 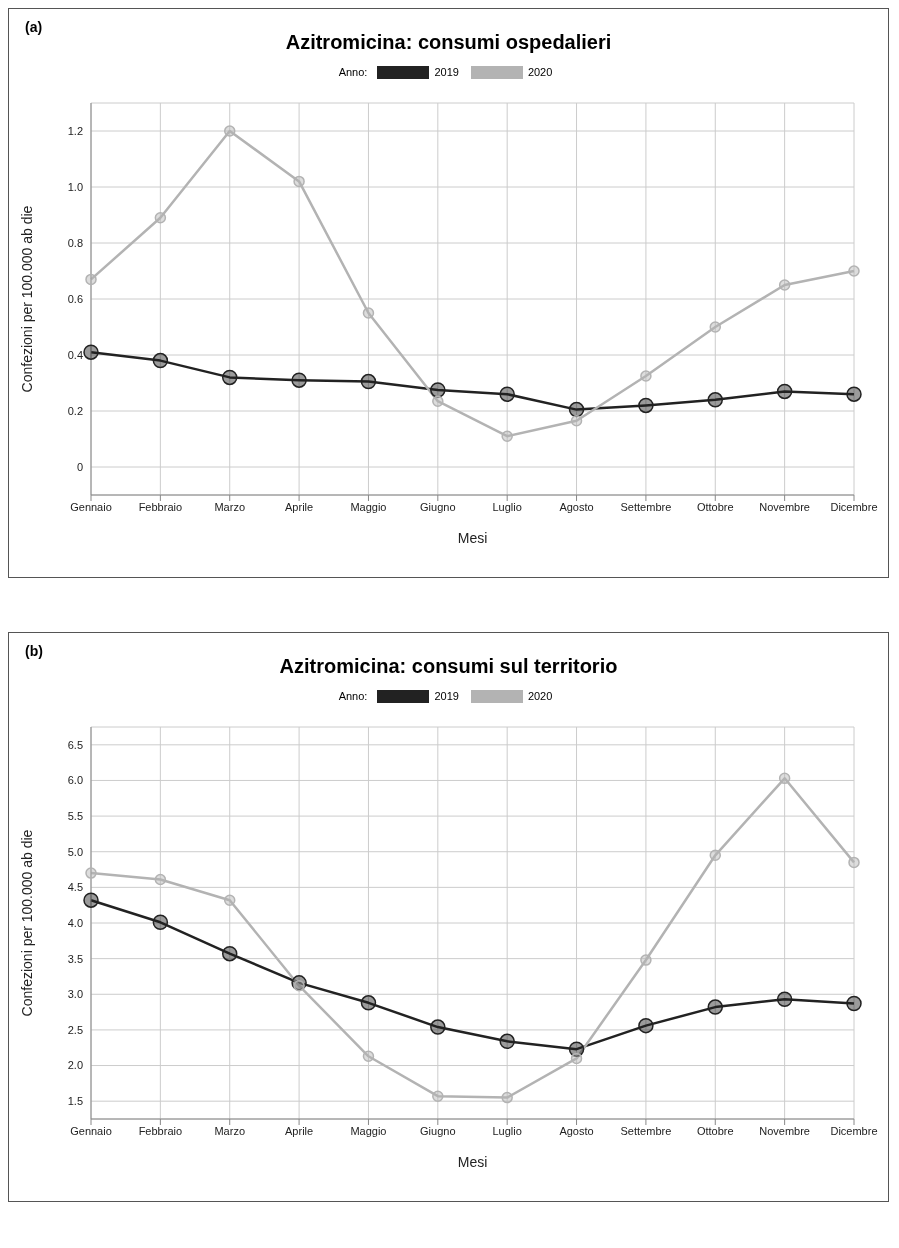 What do you see at coordinates (75, 186) in the screenshot?
I see `y-tick-label: 1.0` at bounding box center [75, 186].